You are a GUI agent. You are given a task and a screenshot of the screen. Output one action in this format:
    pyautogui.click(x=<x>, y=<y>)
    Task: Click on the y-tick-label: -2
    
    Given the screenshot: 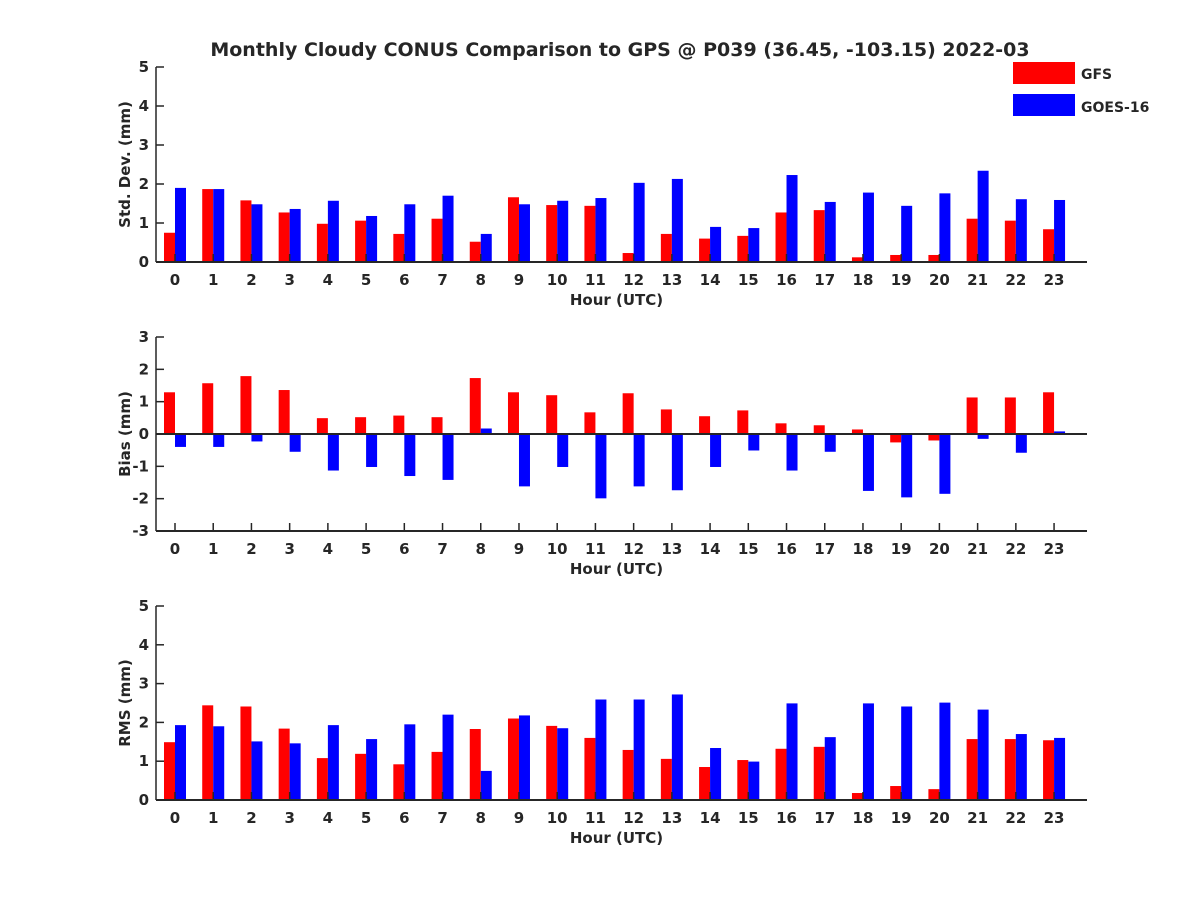 What is the action you would take?
    pyautogui.click(x=140, y=499)
    